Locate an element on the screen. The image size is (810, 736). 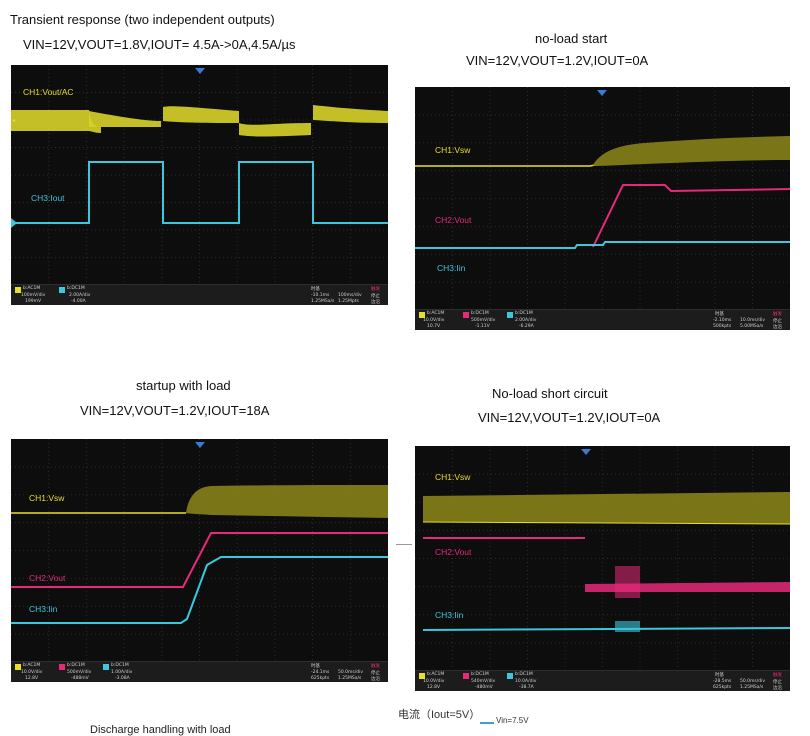
scope-grid-noload-short is located at coordinates (602, 558).